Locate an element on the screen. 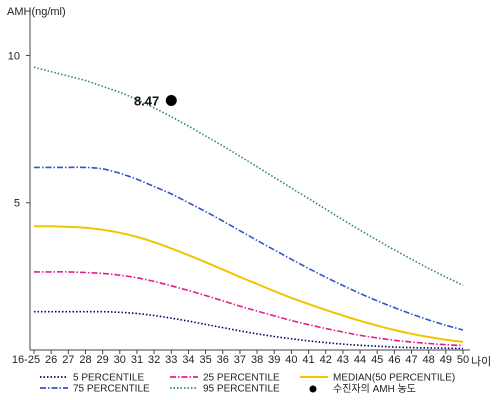 Image resolution: width=500 pixels, height=400 pixels. x-tick-label: 39 is located at coordinates (274, 360).